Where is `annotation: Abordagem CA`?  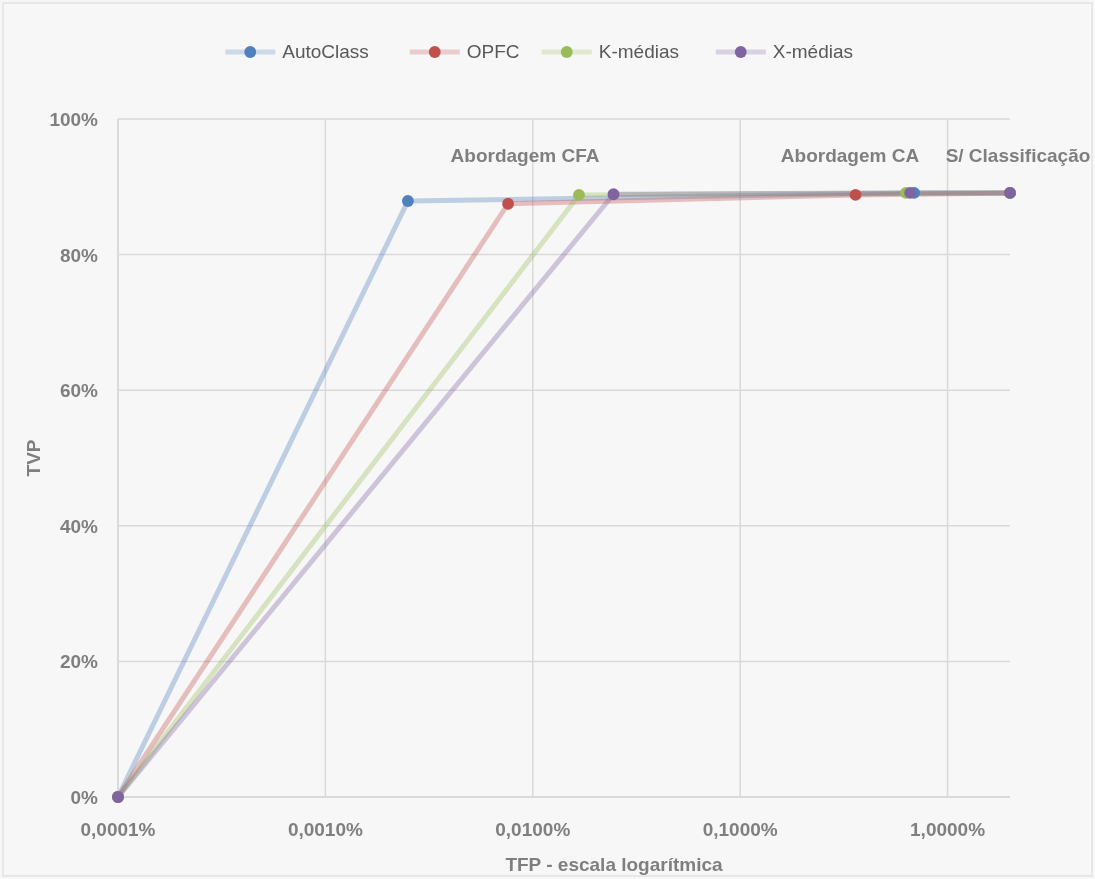
annotation: Abordagem CA is located at coordinates (850, 155).